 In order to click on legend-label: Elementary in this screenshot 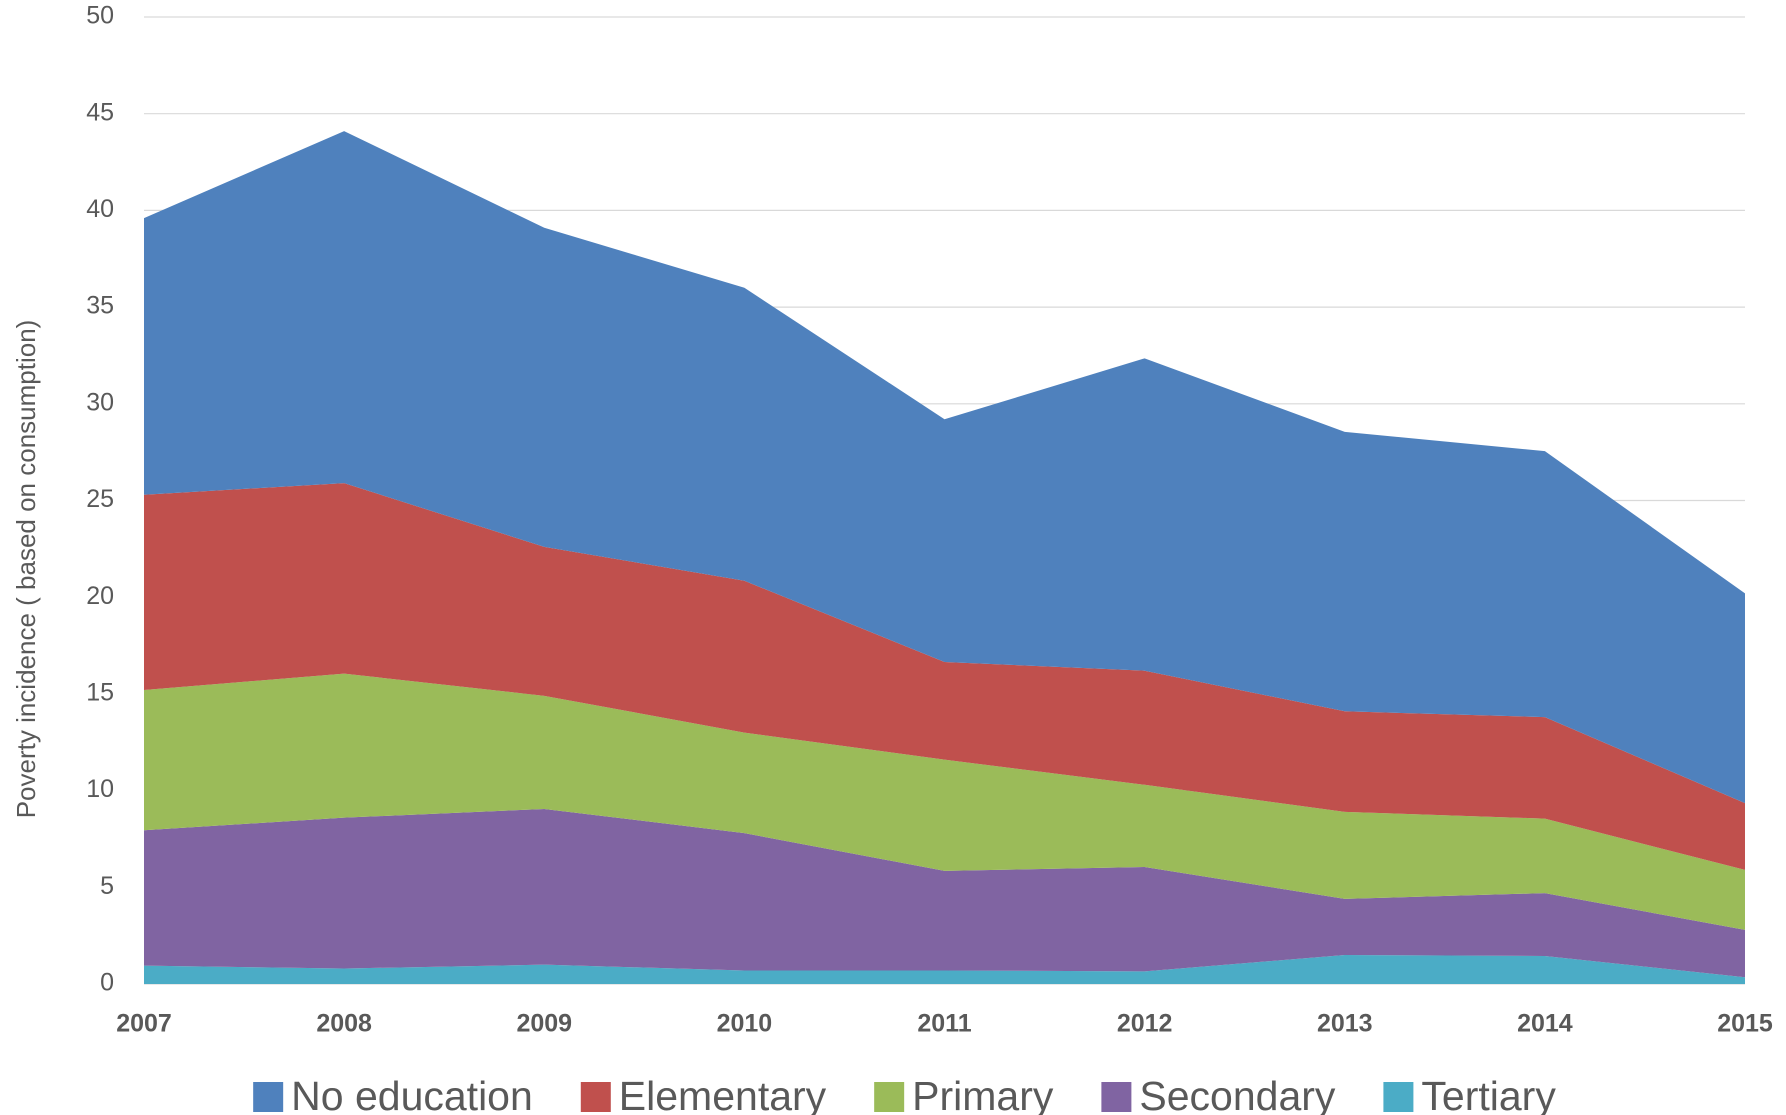, I will do `click(723, 1094)`.